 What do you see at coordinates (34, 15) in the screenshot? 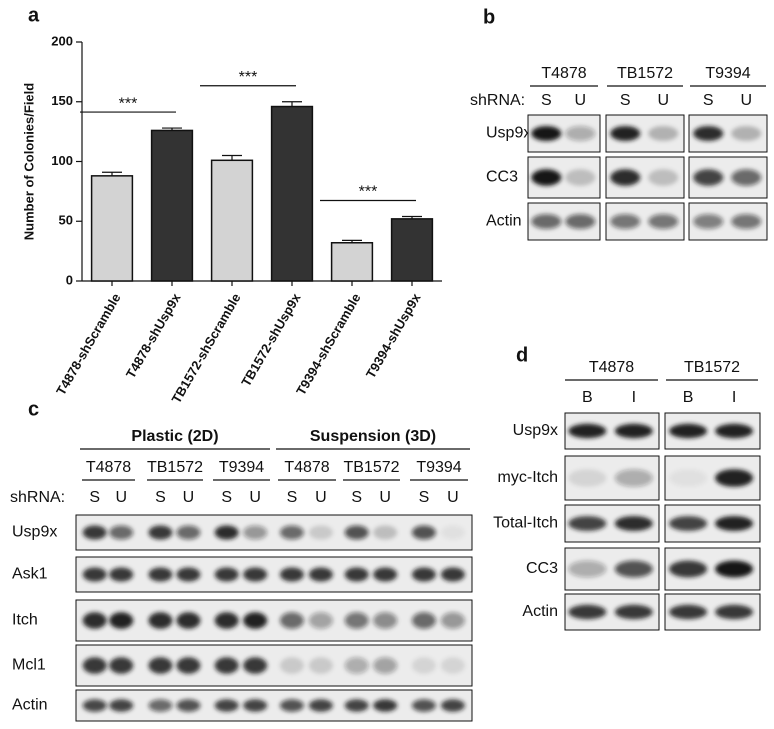
I see `panel-label: a` at bounding box center [34, 15].